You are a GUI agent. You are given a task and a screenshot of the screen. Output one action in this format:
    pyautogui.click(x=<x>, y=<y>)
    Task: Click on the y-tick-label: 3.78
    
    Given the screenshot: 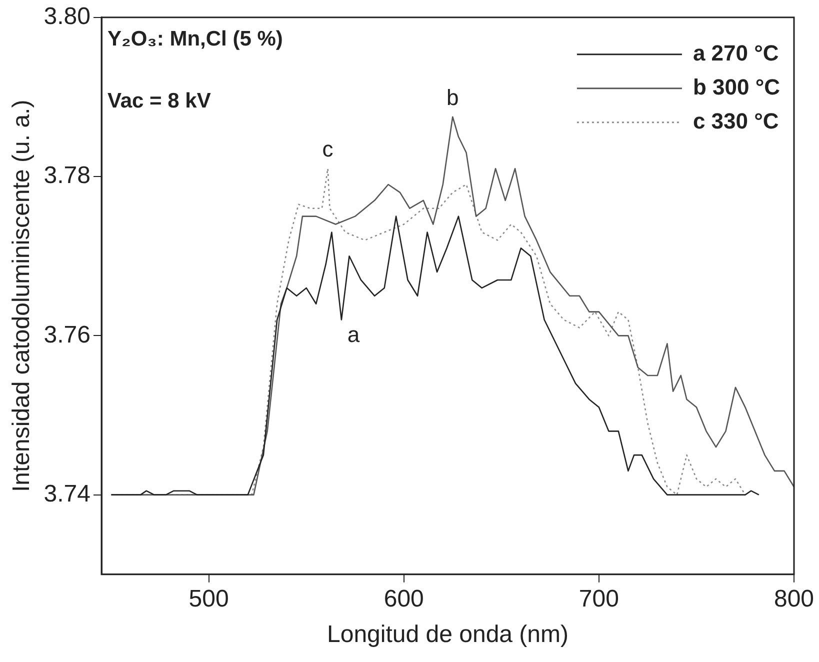 What is the action you would take?
    pyautogui.click(x=67, y=176)
    